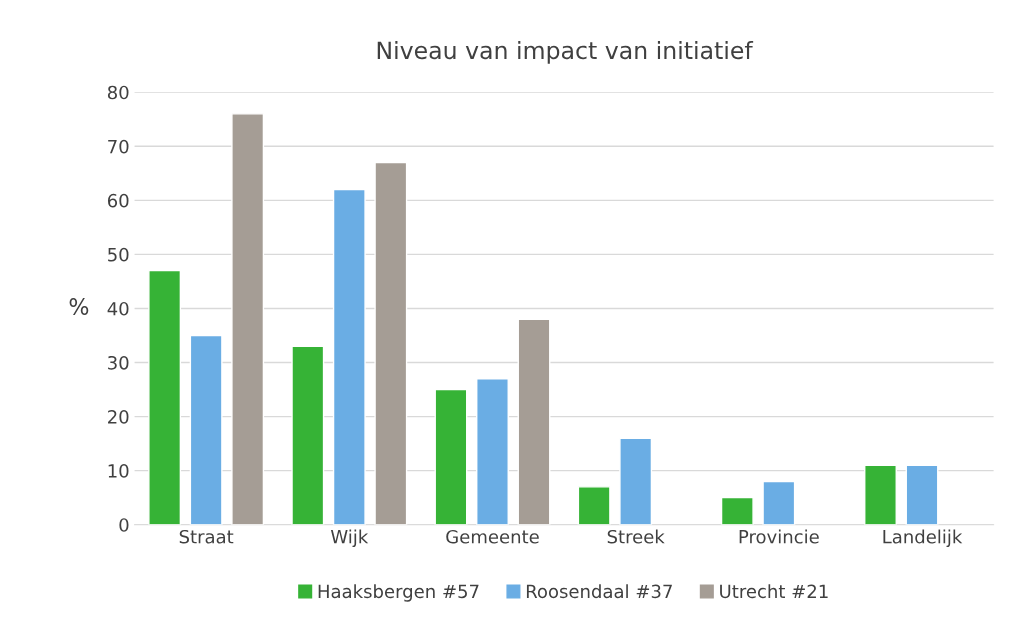 The width and height of the screenshot is (1035, 636). I want to click on legend-label: Utrecht #21, so click(774, 591).